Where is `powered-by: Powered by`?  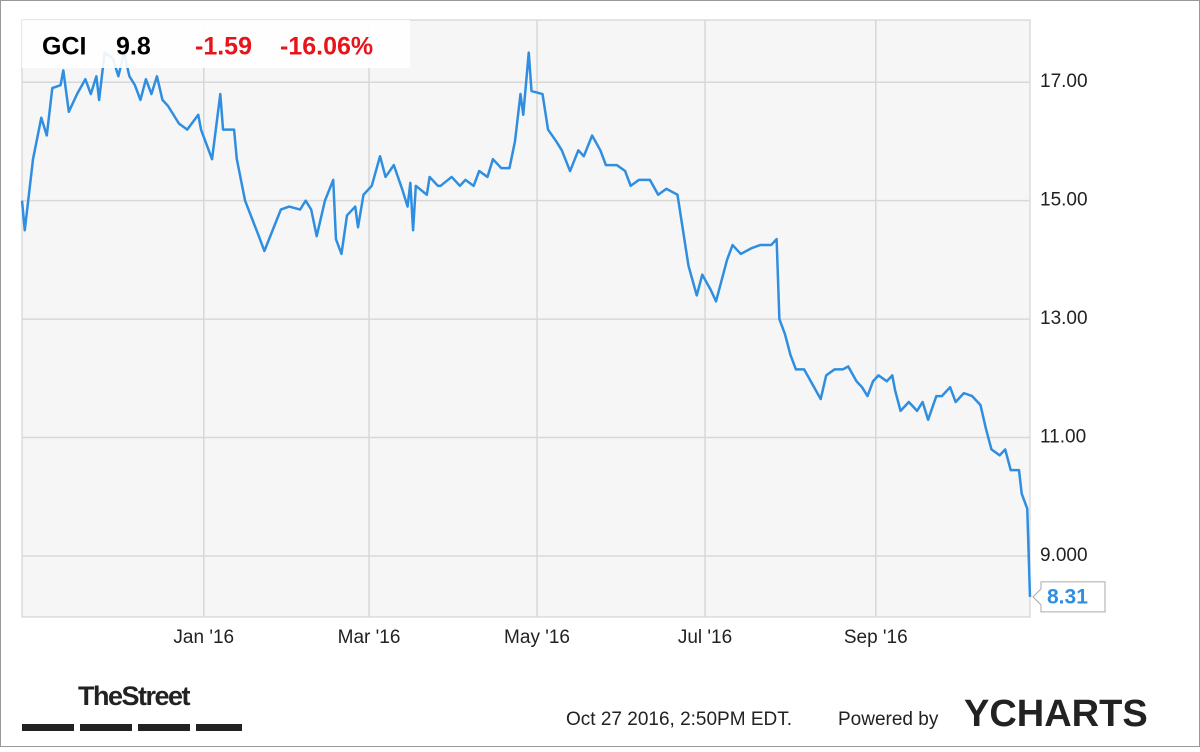
powered-by: Powered by is located at coordinates (888, 719).